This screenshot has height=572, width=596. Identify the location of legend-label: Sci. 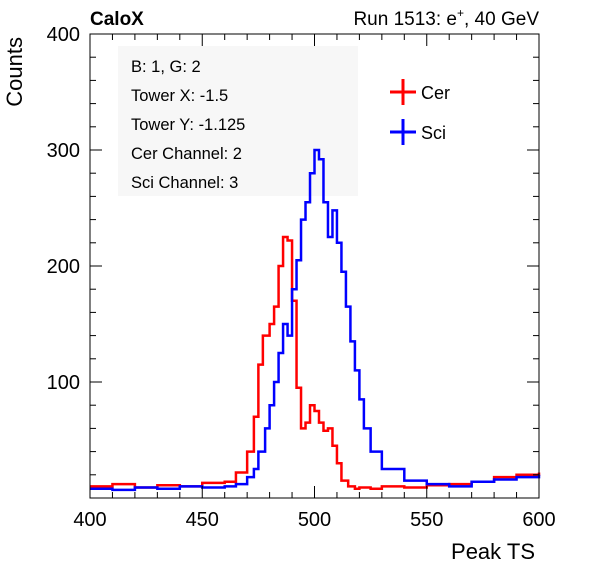
(433, 133).